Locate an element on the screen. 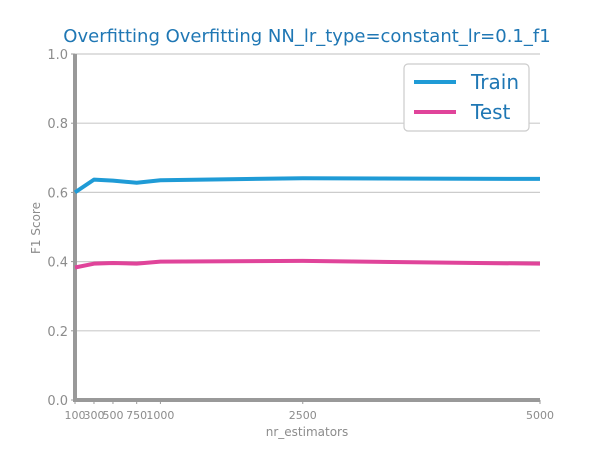 This screenshot has height=454, width=600. x-tick-label: 1000 is located at coordinates (160, 415).